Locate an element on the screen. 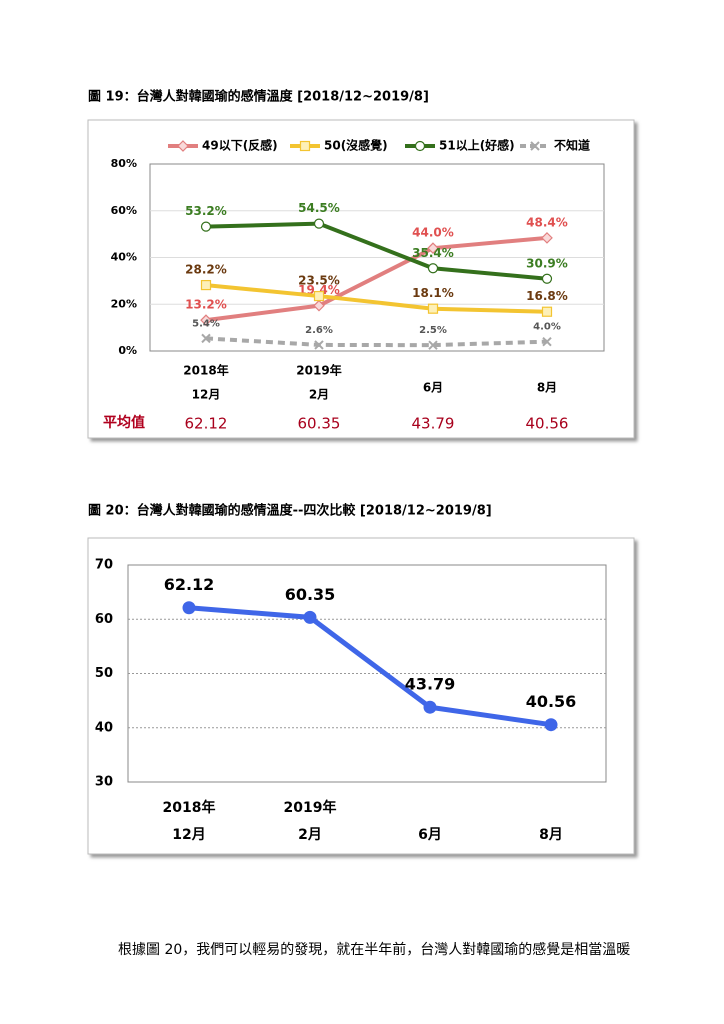 The height and width of the screenshot is (1024, 724). data-label: 18.1% is located at coordinates (433, 293).